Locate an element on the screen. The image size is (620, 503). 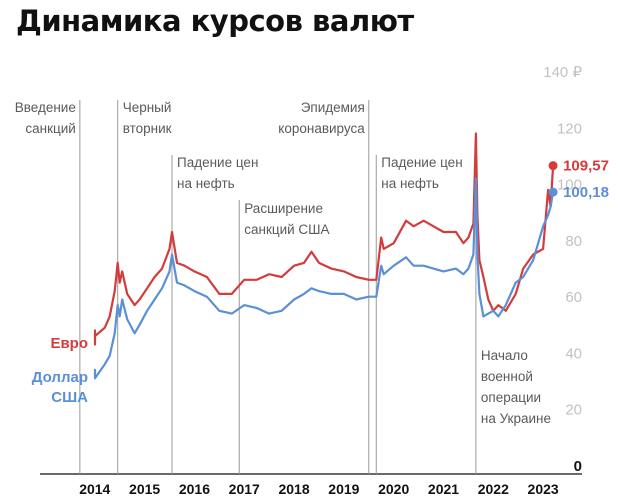
y-tick-label: 0 is located at coordinates (578, 466).